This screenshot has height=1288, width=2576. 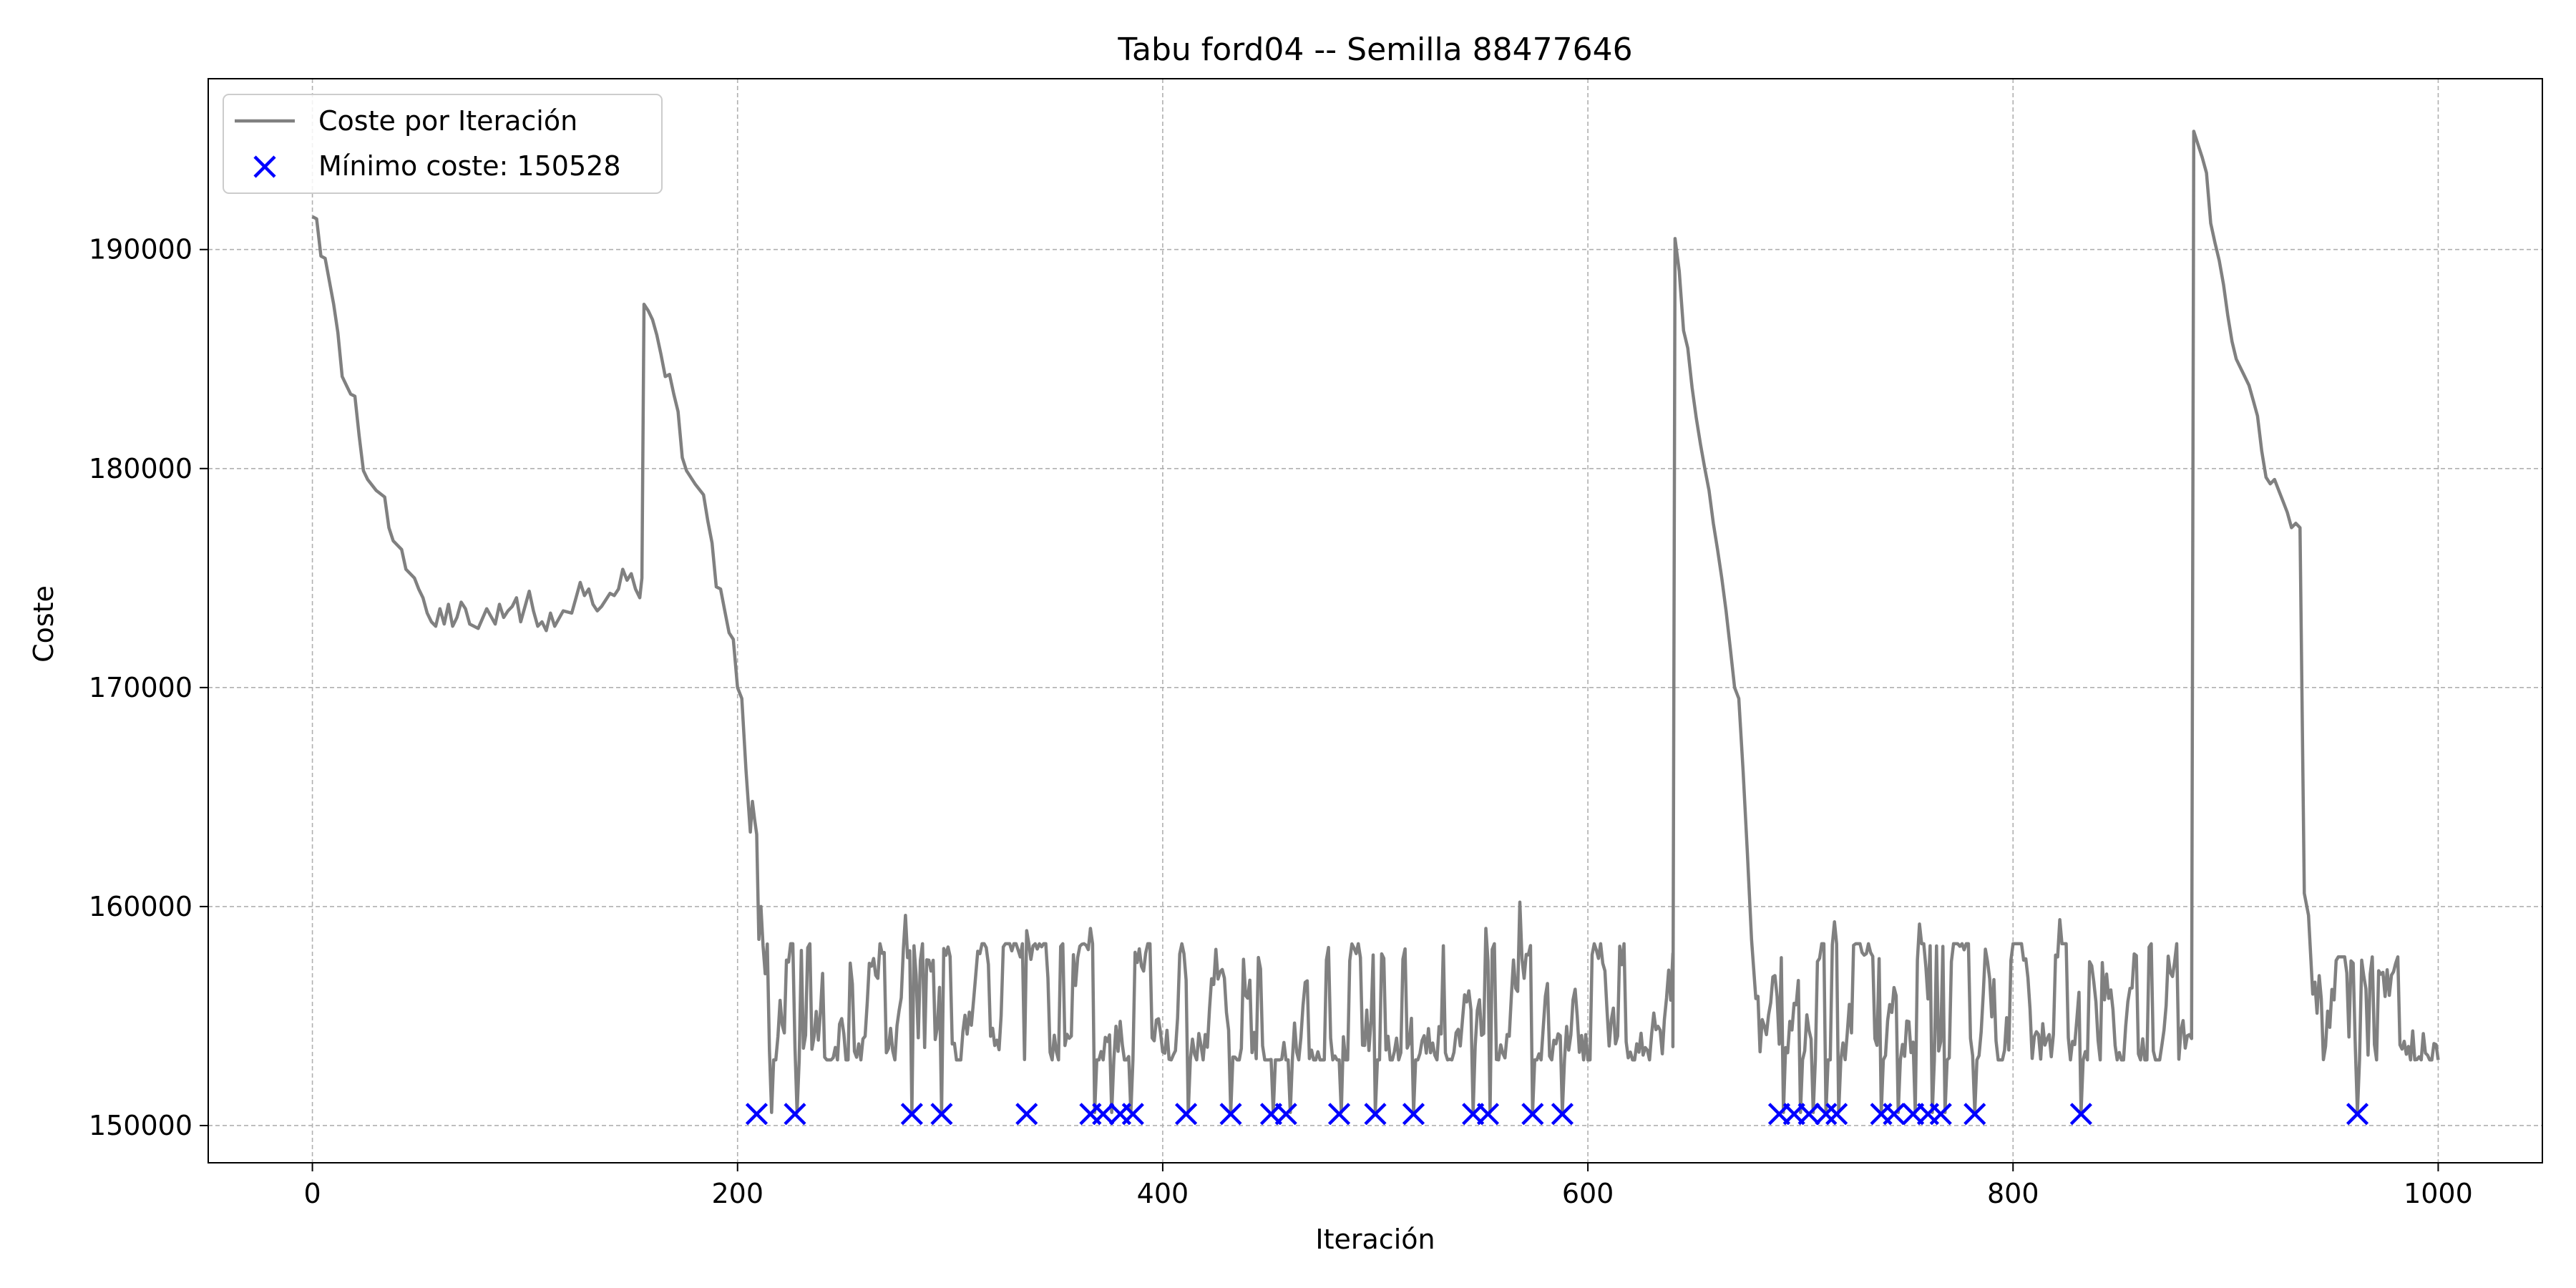 I want to click on legend-label-cost: Coste por Iteración, so click(x=447, y=121).